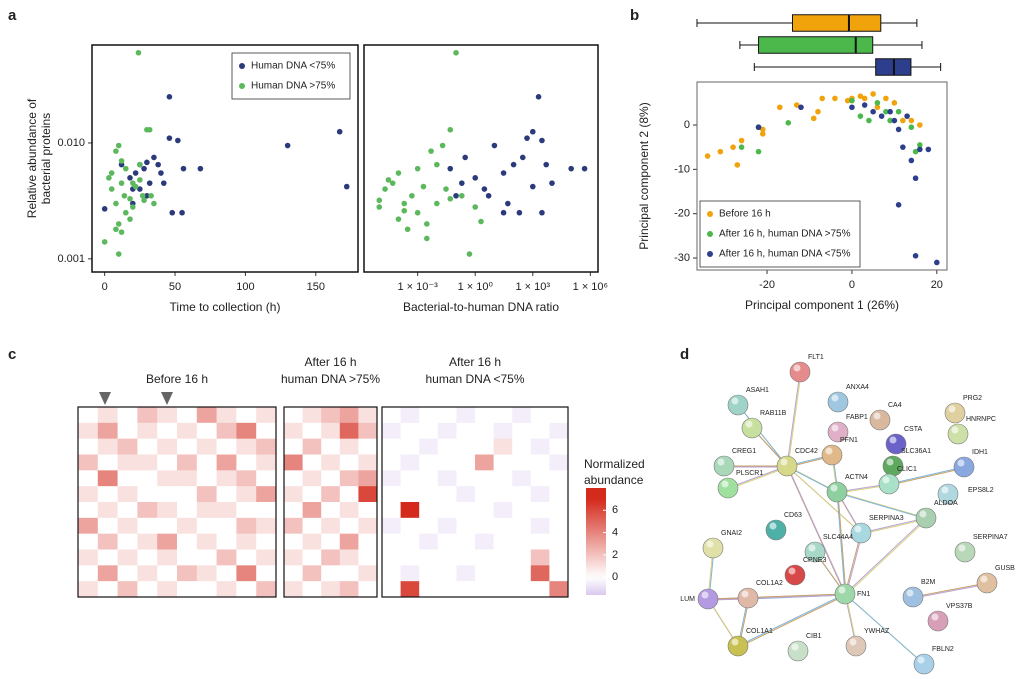 The image size is (1028, 679). What do you see at coordinates (757, 390) in the screenshot?
I see `node-label: ASAH1` at bounding box center [757, 390].